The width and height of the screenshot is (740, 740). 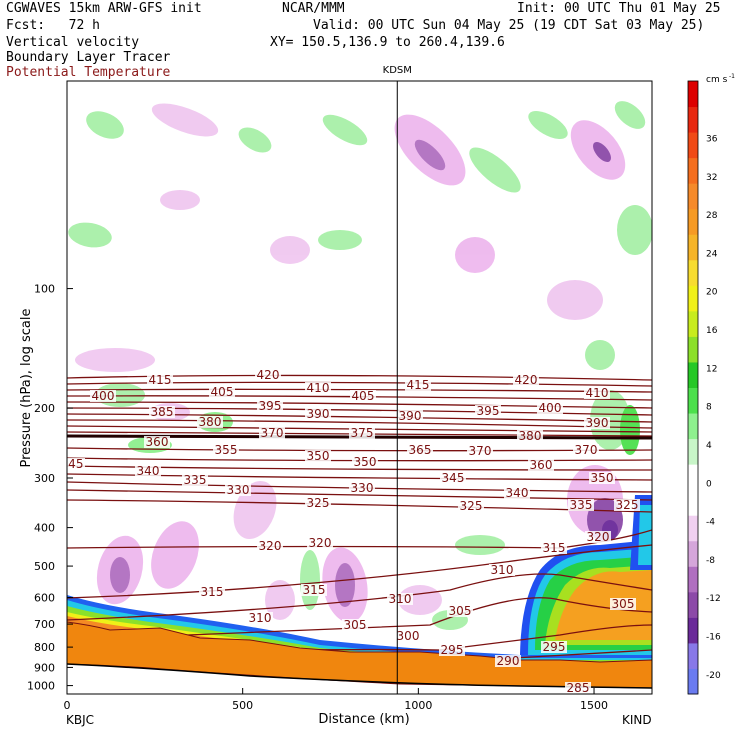 I want to click on x-tick-label: 500, so click(x=242, y=705).